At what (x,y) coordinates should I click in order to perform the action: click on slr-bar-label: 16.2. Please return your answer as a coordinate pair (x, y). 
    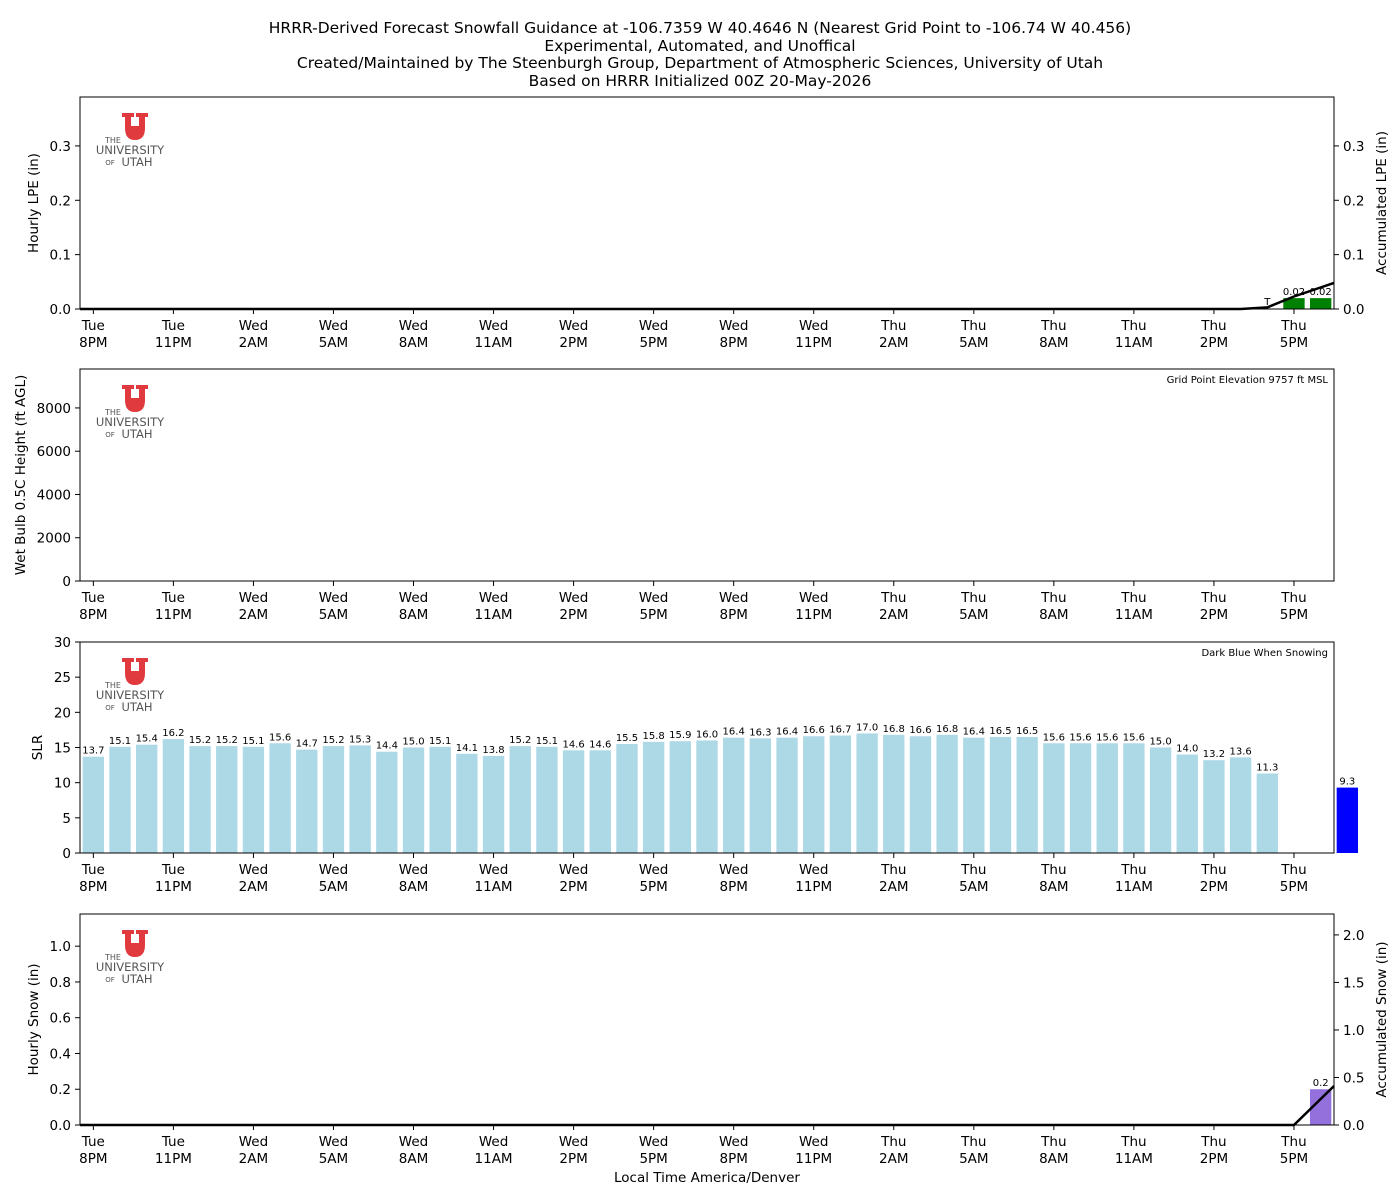
    Looking at the image, I should click on (173, 733).